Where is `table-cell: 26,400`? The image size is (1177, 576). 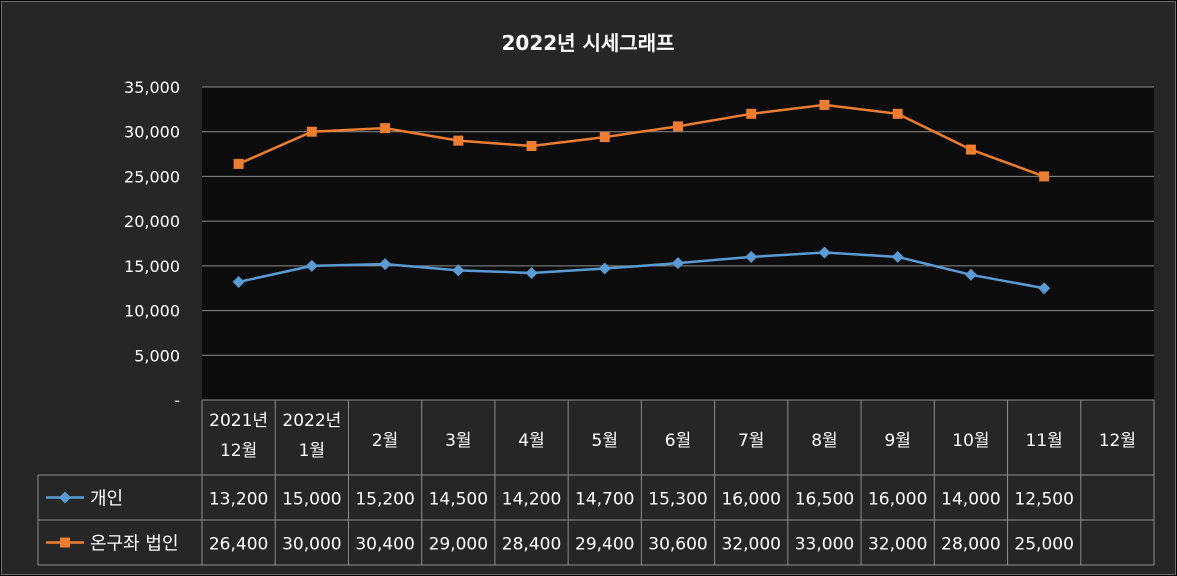
table-cell: 26,400 is located at coordinates (238, 545).